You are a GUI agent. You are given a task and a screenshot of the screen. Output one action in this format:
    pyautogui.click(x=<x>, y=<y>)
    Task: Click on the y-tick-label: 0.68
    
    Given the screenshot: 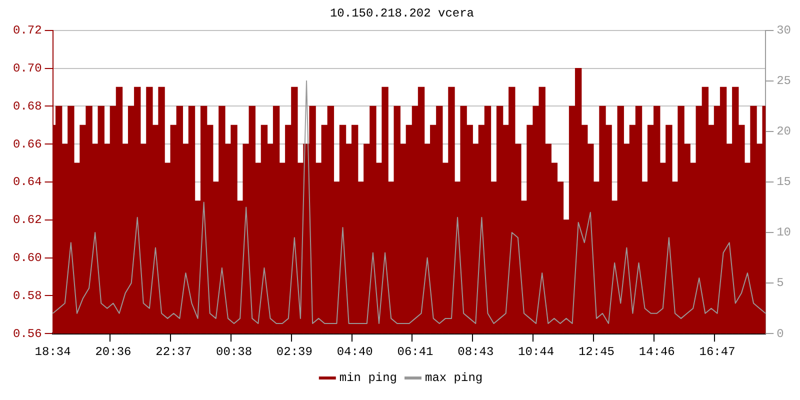 What is the action you would take?
    pyautogui.click(x=27, y=106)
    